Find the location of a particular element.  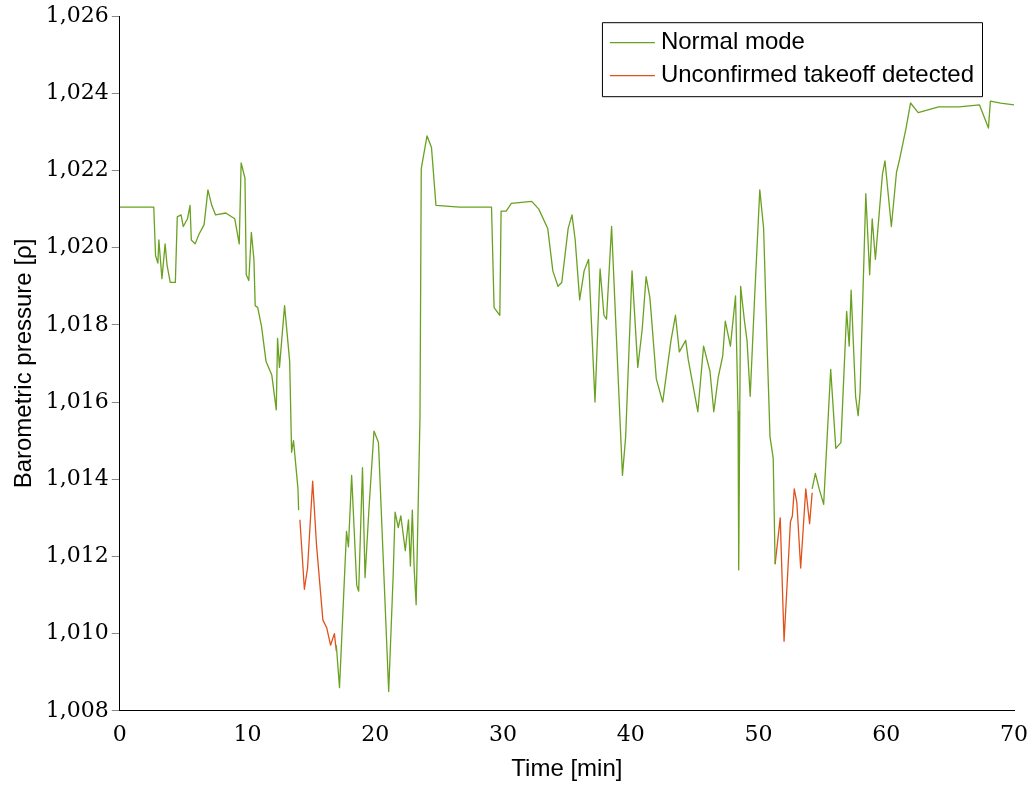

x-tick-label: 60 is located at coordinates (886, 733).